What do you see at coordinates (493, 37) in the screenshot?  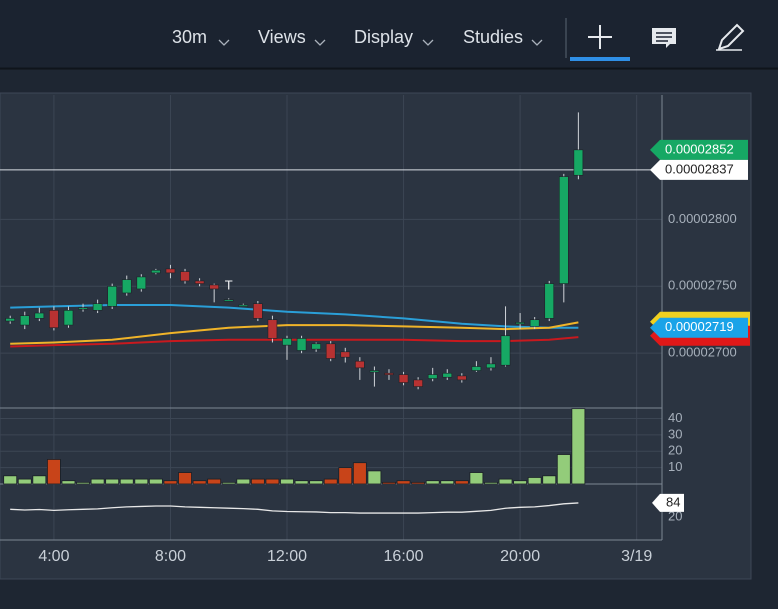 I see `studies-menu: Studies` at bounding box center [493, 37].